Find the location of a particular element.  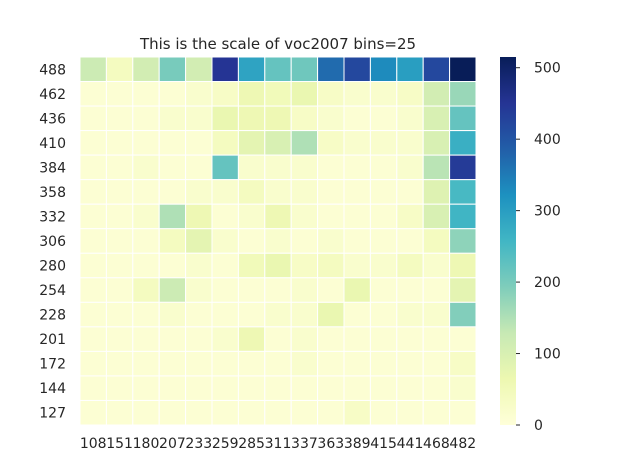

y-tick-label: 488 is located at coordinates (52, 70).